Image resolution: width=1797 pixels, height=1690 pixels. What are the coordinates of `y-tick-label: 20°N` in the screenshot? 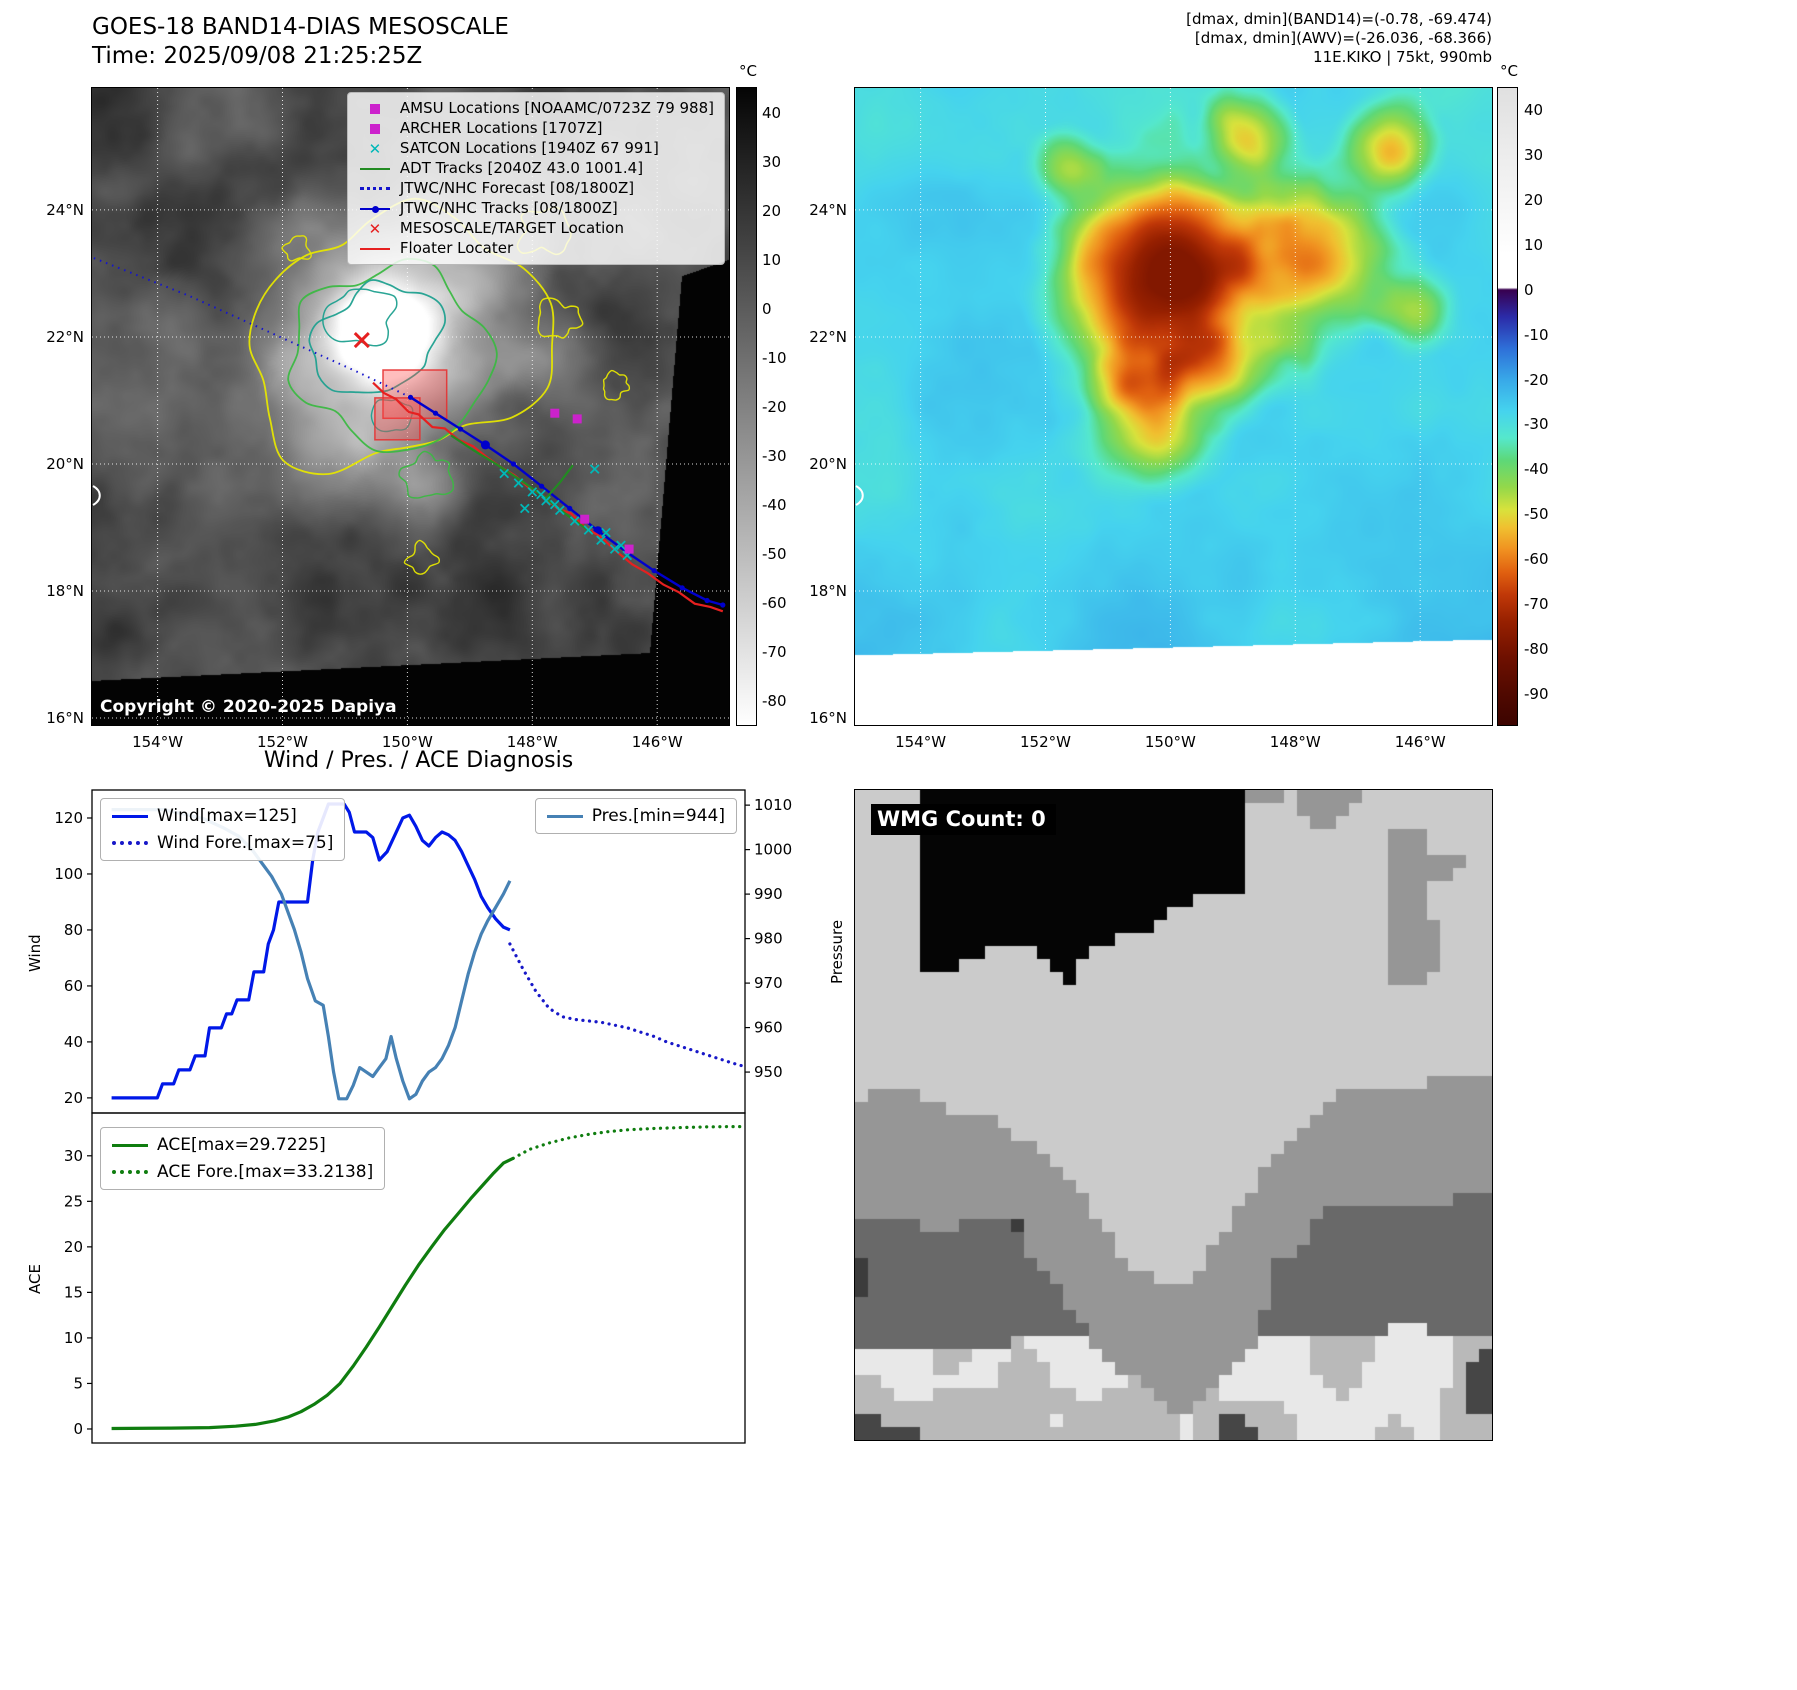 It's located at (65, 463).